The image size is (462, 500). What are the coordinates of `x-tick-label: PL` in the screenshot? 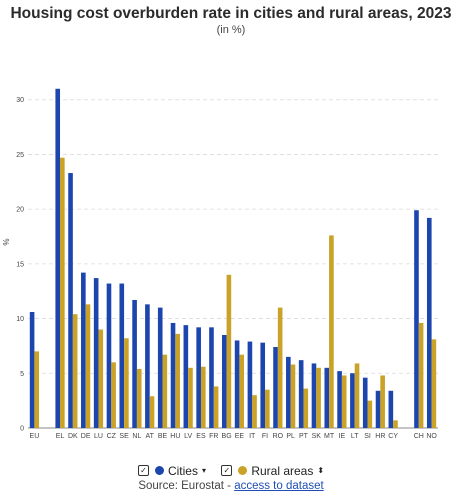 It's located at (290, 436).